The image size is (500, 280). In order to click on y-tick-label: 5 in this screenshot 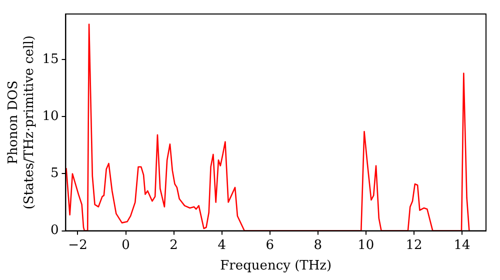, I will do `click(54, 174)`.